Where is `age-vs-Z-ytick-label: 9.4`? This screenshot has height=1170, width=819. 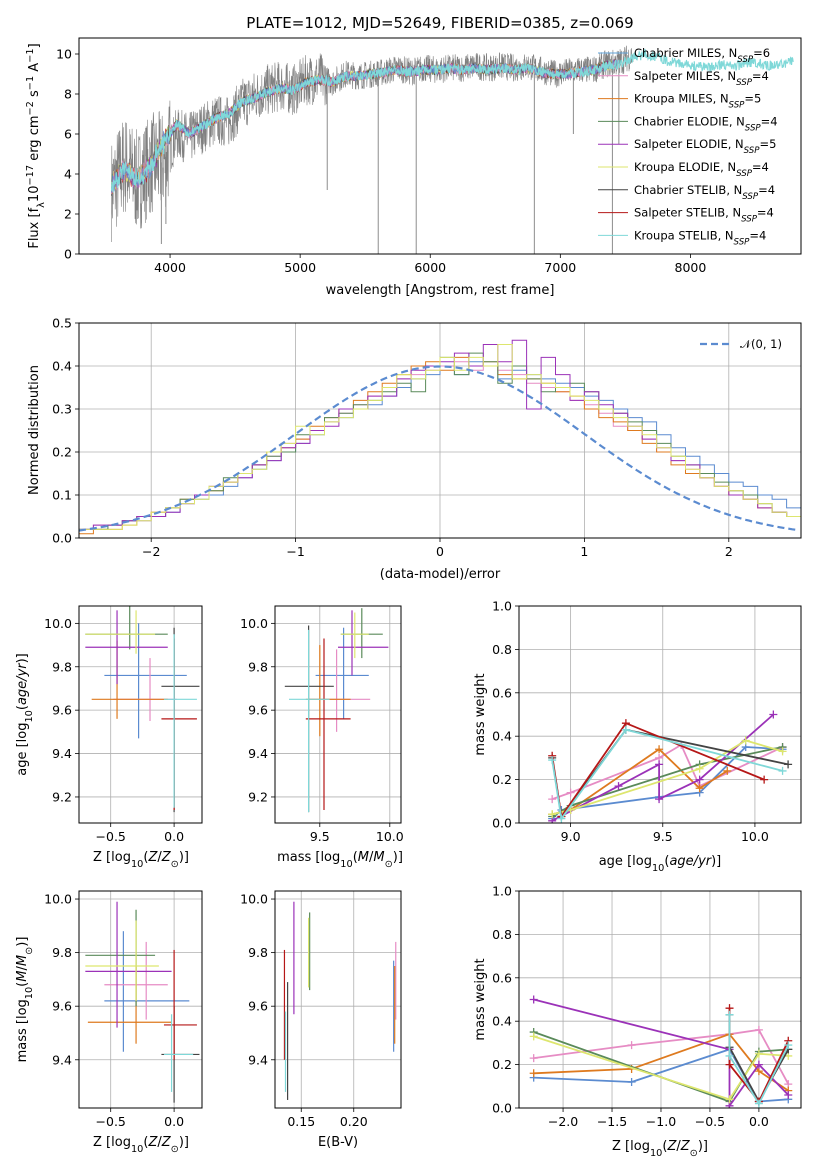 age-vs-Z-ytick-label: 9.4 is located at coordinates (62, 753).